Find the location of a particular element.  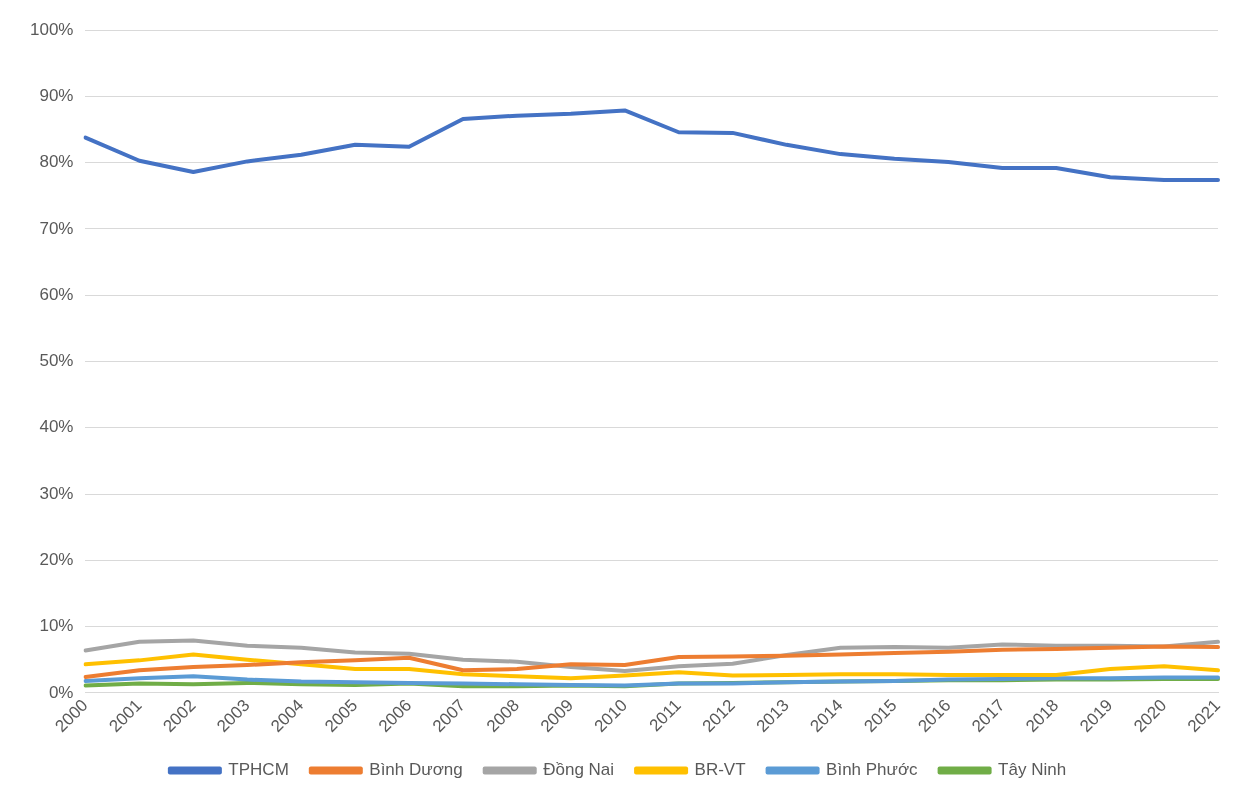

legend-label: BR-VT is located at coordinates (720, 770).